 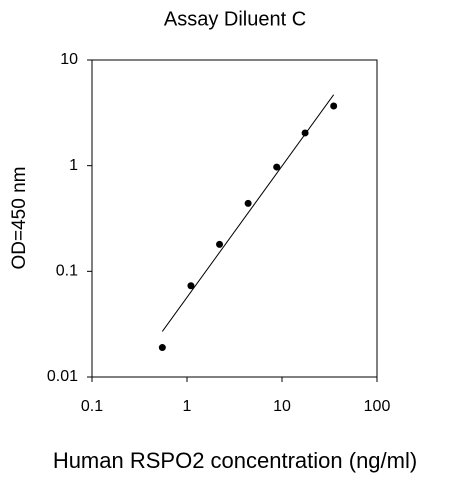 What do you see at coordinates (69, 59) in the screenshot?
I see `y-tick-label: 10` at bounding box center [69, 59].